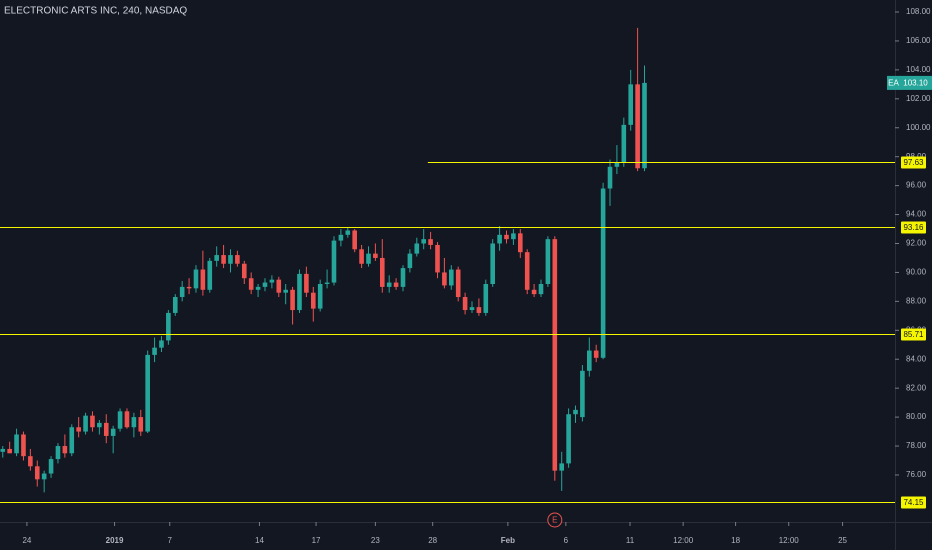 Image resolution: width=932 pixels, height=550 pixels. What do you see at coordinates (918, 127) in the screenshot?
I see `y-tick-label: 100.00` at bounding box center [918, 127].